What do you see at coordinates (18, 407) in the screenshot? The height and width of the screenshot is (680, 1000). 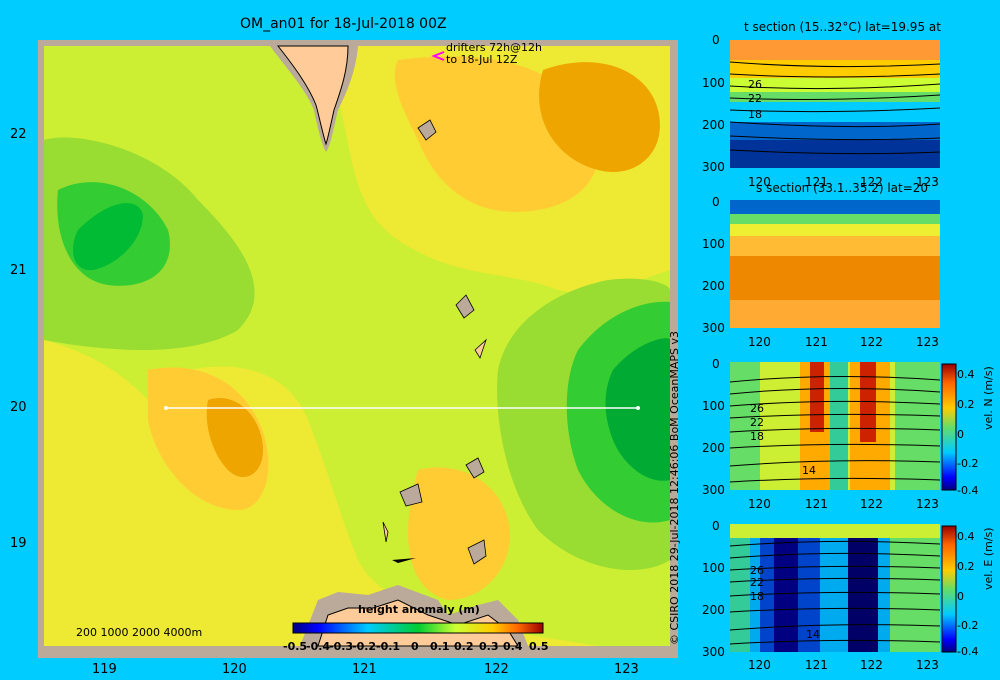 I see `y-tick: 20` at bounding box center [18, 407].